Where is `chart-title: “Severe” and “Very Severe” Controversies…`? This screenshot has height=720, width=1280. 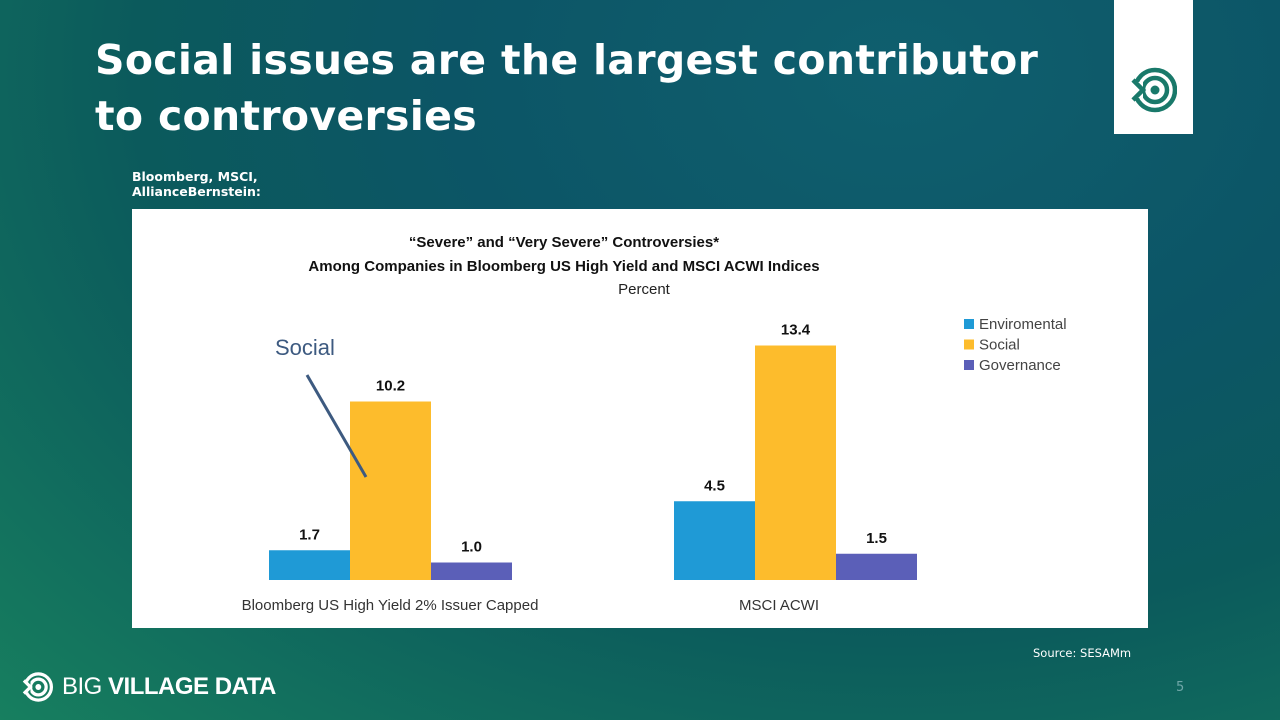
chart-title: “Severe” and “Very Severe” Controversies… is located at coordinates (564, 242).